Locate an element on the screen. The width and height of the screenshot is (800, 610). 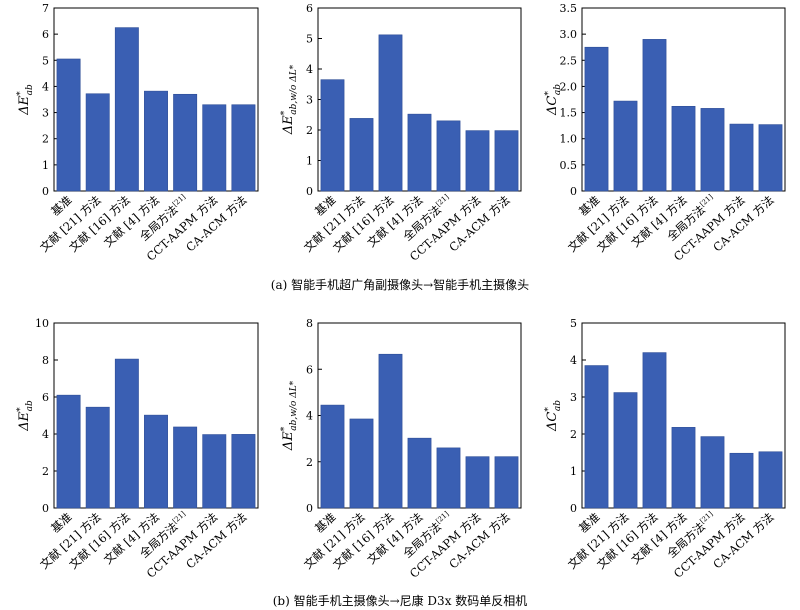
y-tick-label: 3.5 is located at coordinates (569, 8).